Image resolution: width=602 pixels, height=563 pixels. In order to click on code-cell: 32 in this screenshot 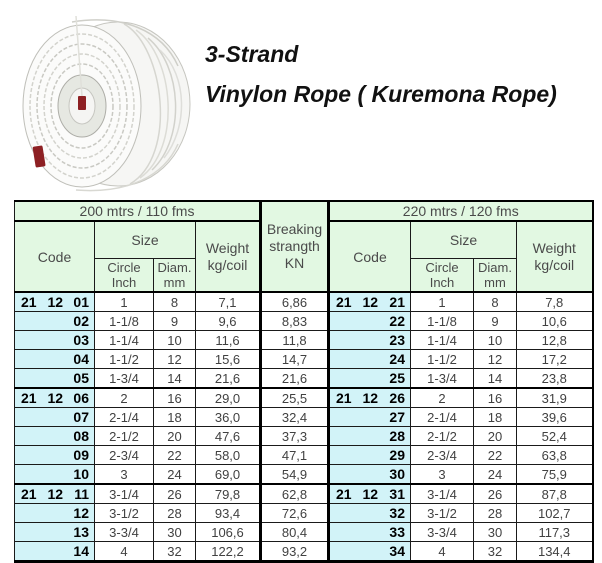, I will do `click(369, 513)`.